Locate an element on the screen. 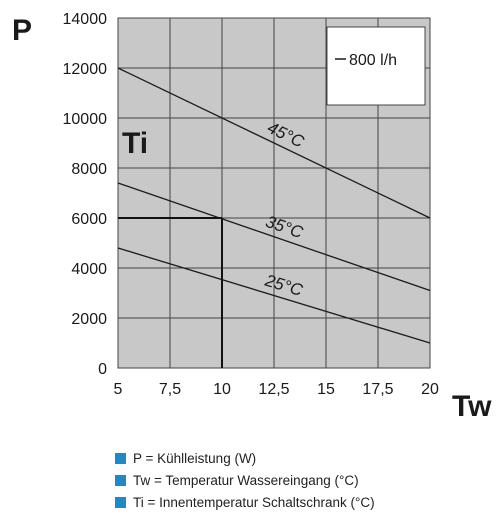  y-tick-label: 2000 is located at coordinates (89, 319).